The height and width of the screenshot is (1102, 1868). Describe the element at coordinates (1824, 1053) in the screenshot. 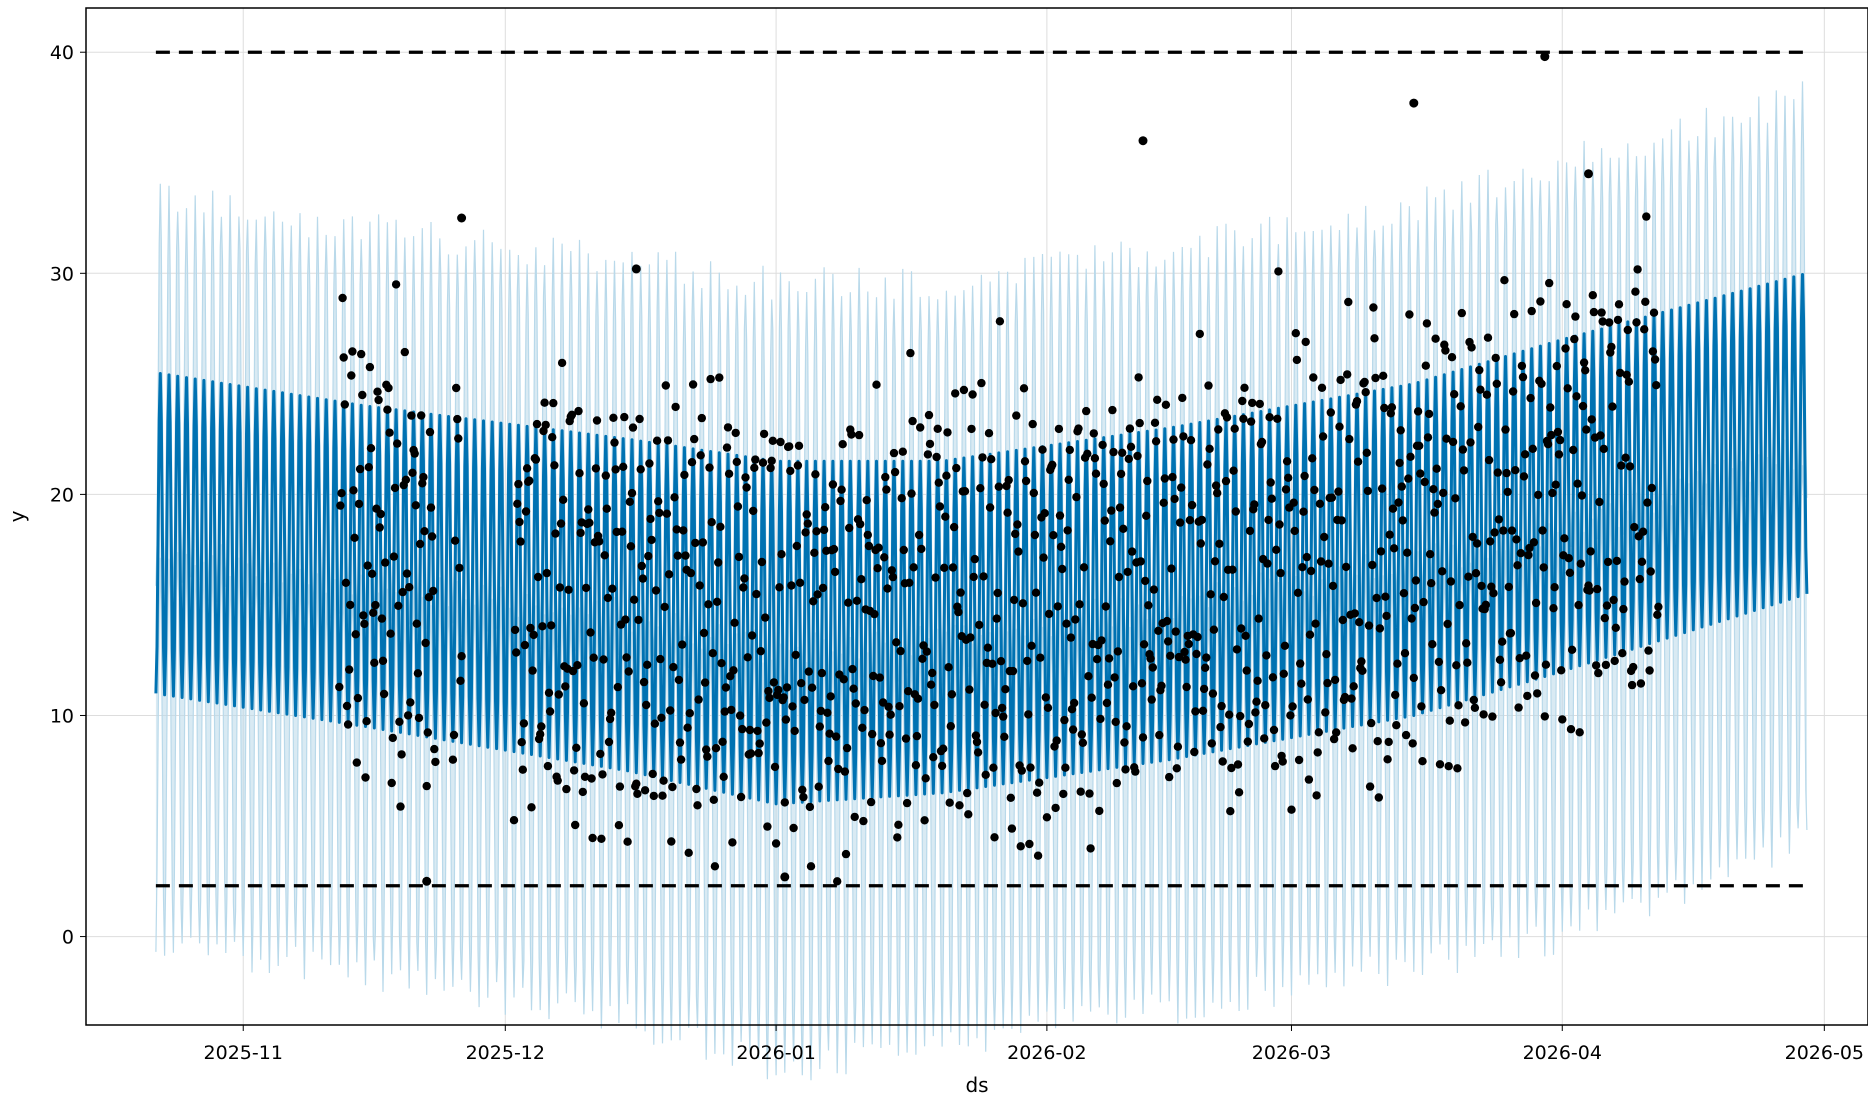

I see `x-tick-label: 2026-05` at that location.